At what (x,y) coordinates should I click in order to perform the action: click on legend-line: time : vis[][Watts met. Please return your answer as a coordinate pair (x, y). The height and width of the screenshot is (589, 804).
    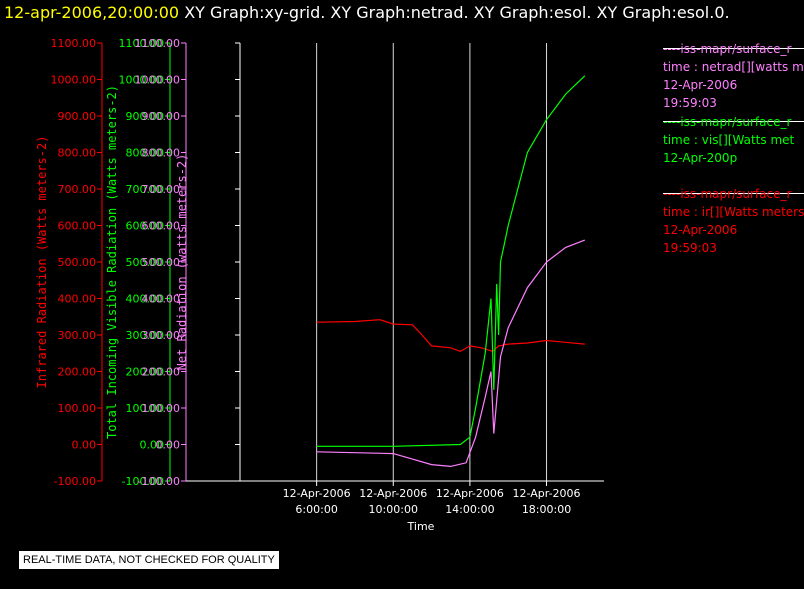
    Looking at the image, I should click on (729, 140).